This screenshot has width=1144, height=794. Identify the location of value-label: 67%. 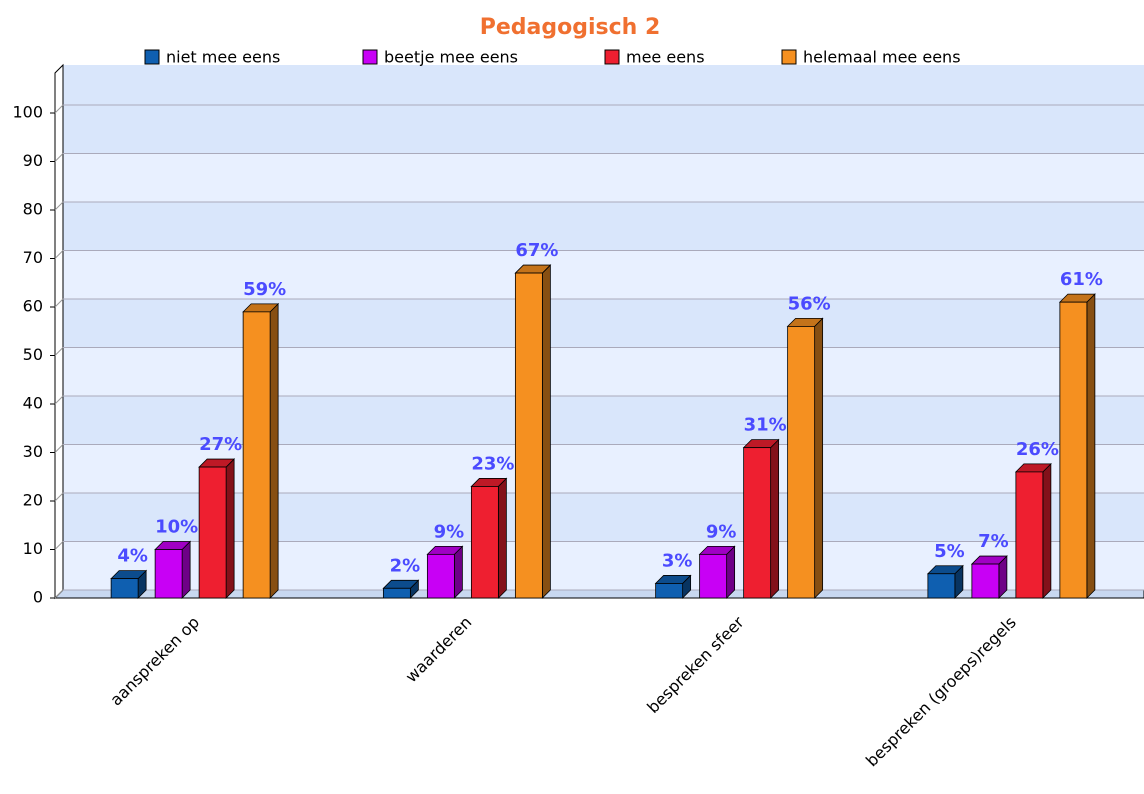
(536, 250).